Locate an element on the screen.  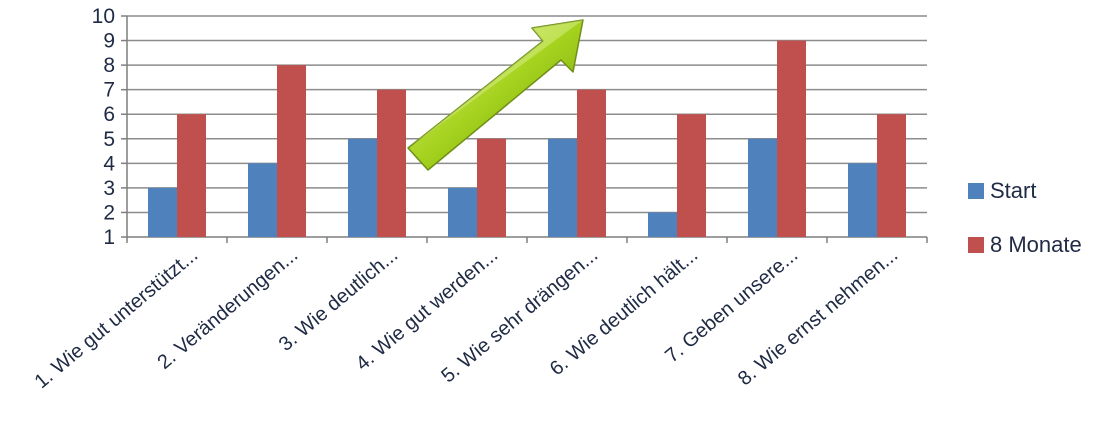
y-tick-label: 4 is located at coordinates (109, 163).